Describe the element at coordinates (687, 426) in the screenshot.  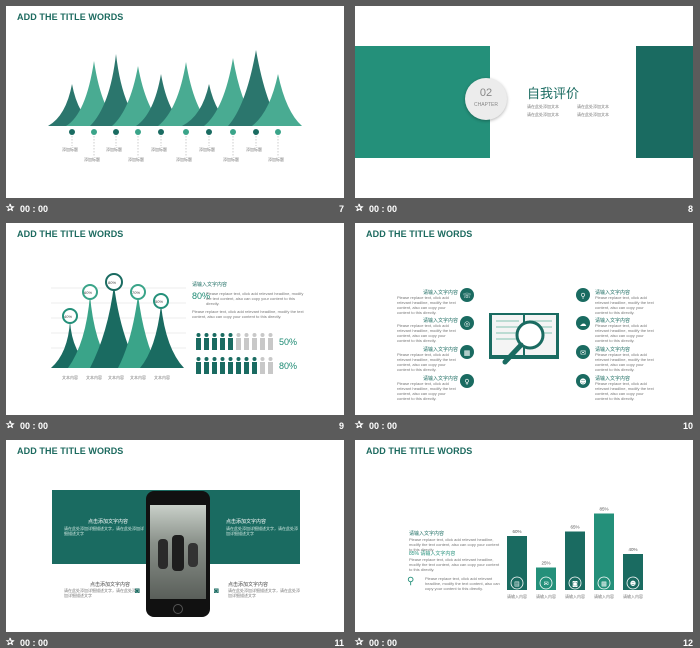
I see `slide-number: 10` at that location.